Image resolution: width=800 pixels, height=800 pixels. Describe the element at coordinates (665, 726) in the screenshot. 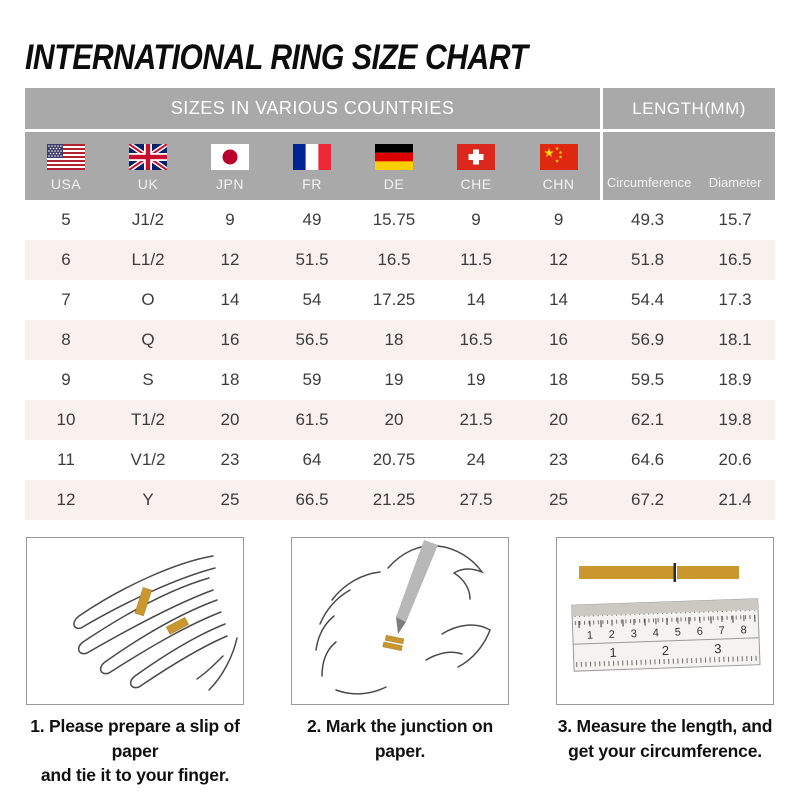

I see `step-3-caption-line-1: 3. Measure the length, and` at that location.